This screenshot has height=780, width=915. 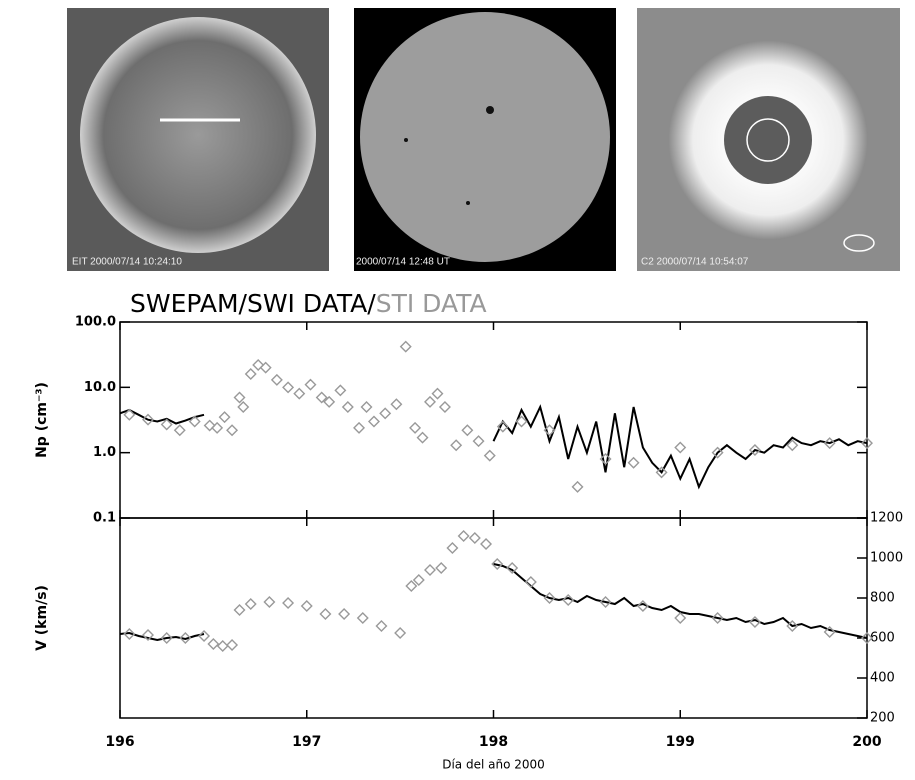 I want to click on y2-tick-label: 1000, so click(x=886, y=558).